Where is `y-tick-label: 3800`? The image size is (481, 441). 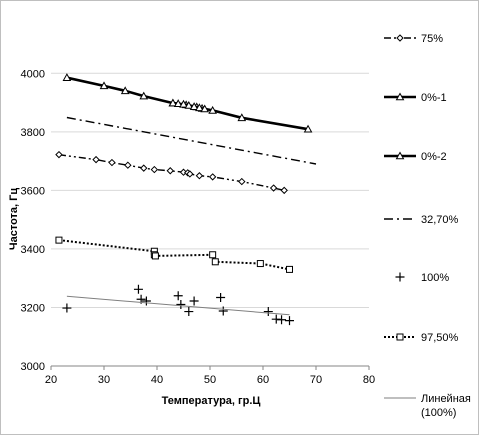 y-tick-label: 3800 is located at coordinates (33, 133).